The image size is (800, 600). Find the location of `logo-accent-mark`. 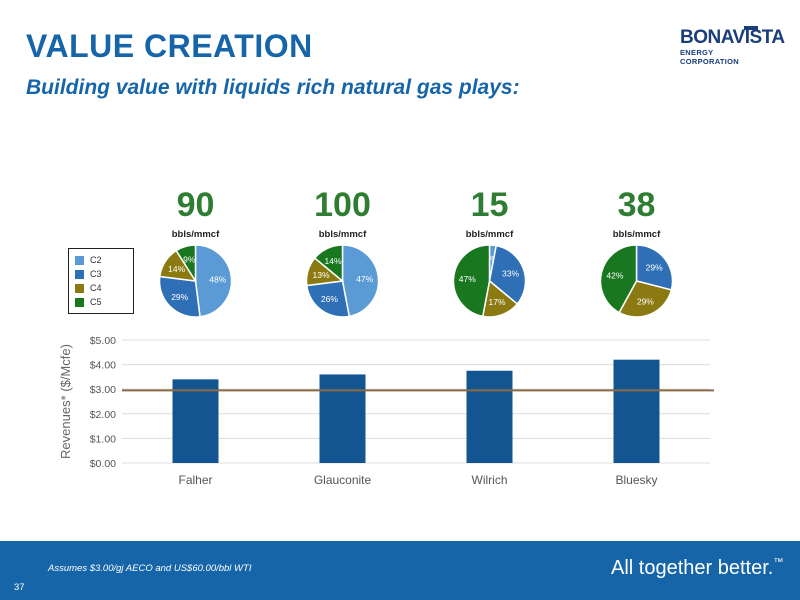

logo-accent-mark is located at coordinates (751, 28).